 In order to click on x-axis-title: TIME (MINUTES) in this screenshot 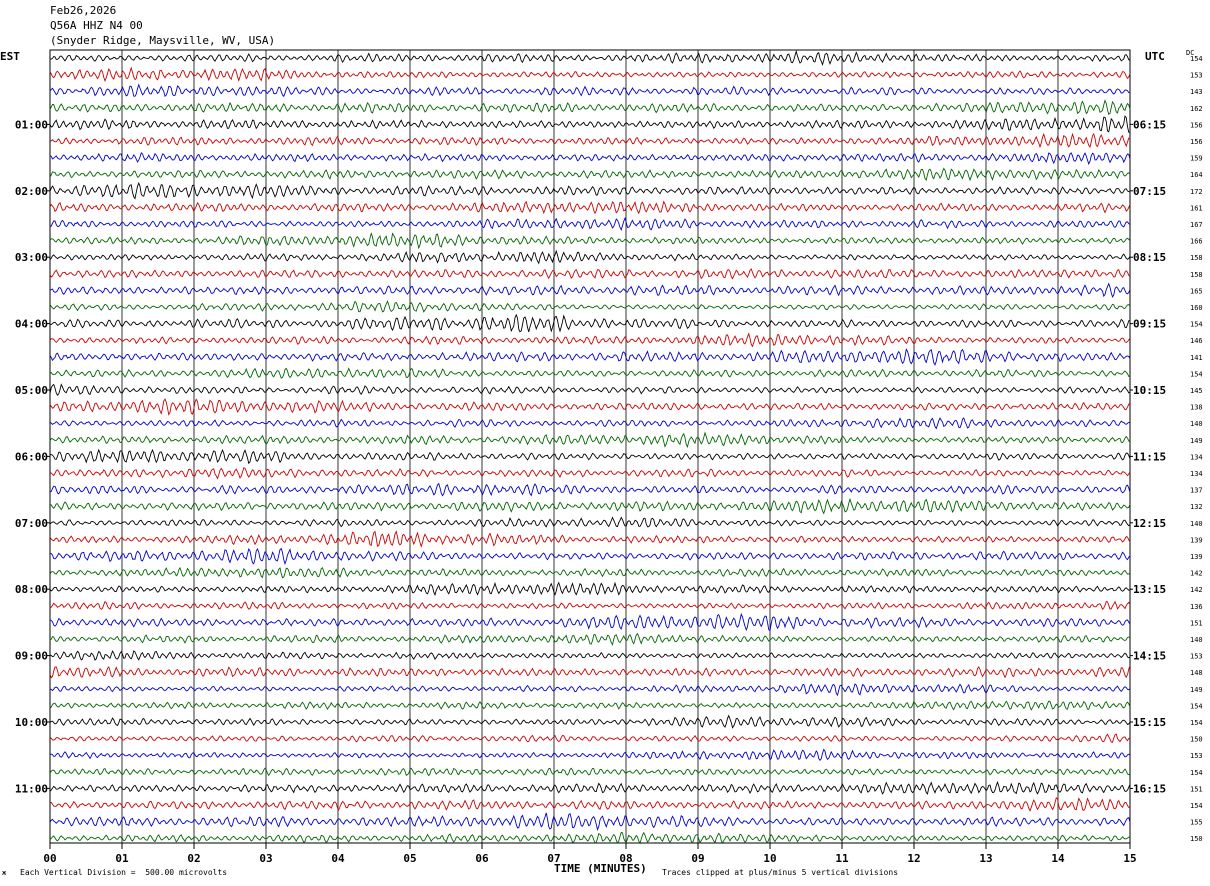, I will do `click(600, 868)`.